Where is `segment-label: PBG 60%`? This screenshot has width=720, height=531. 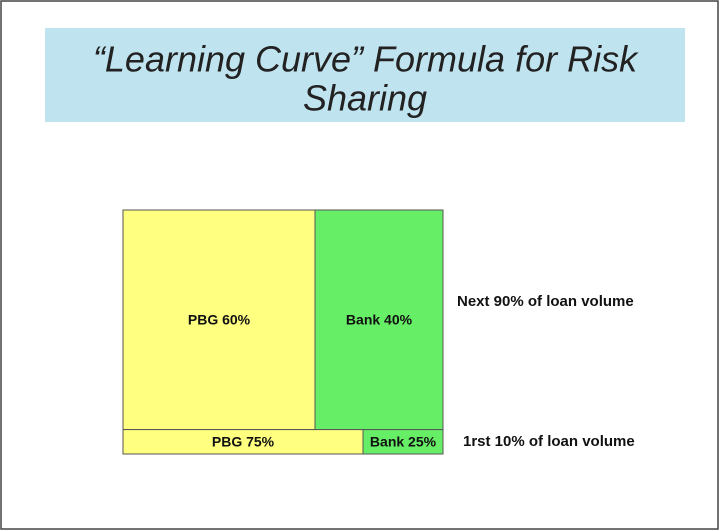 segment-label: PBG 60% is located at coordinates (219, 320).